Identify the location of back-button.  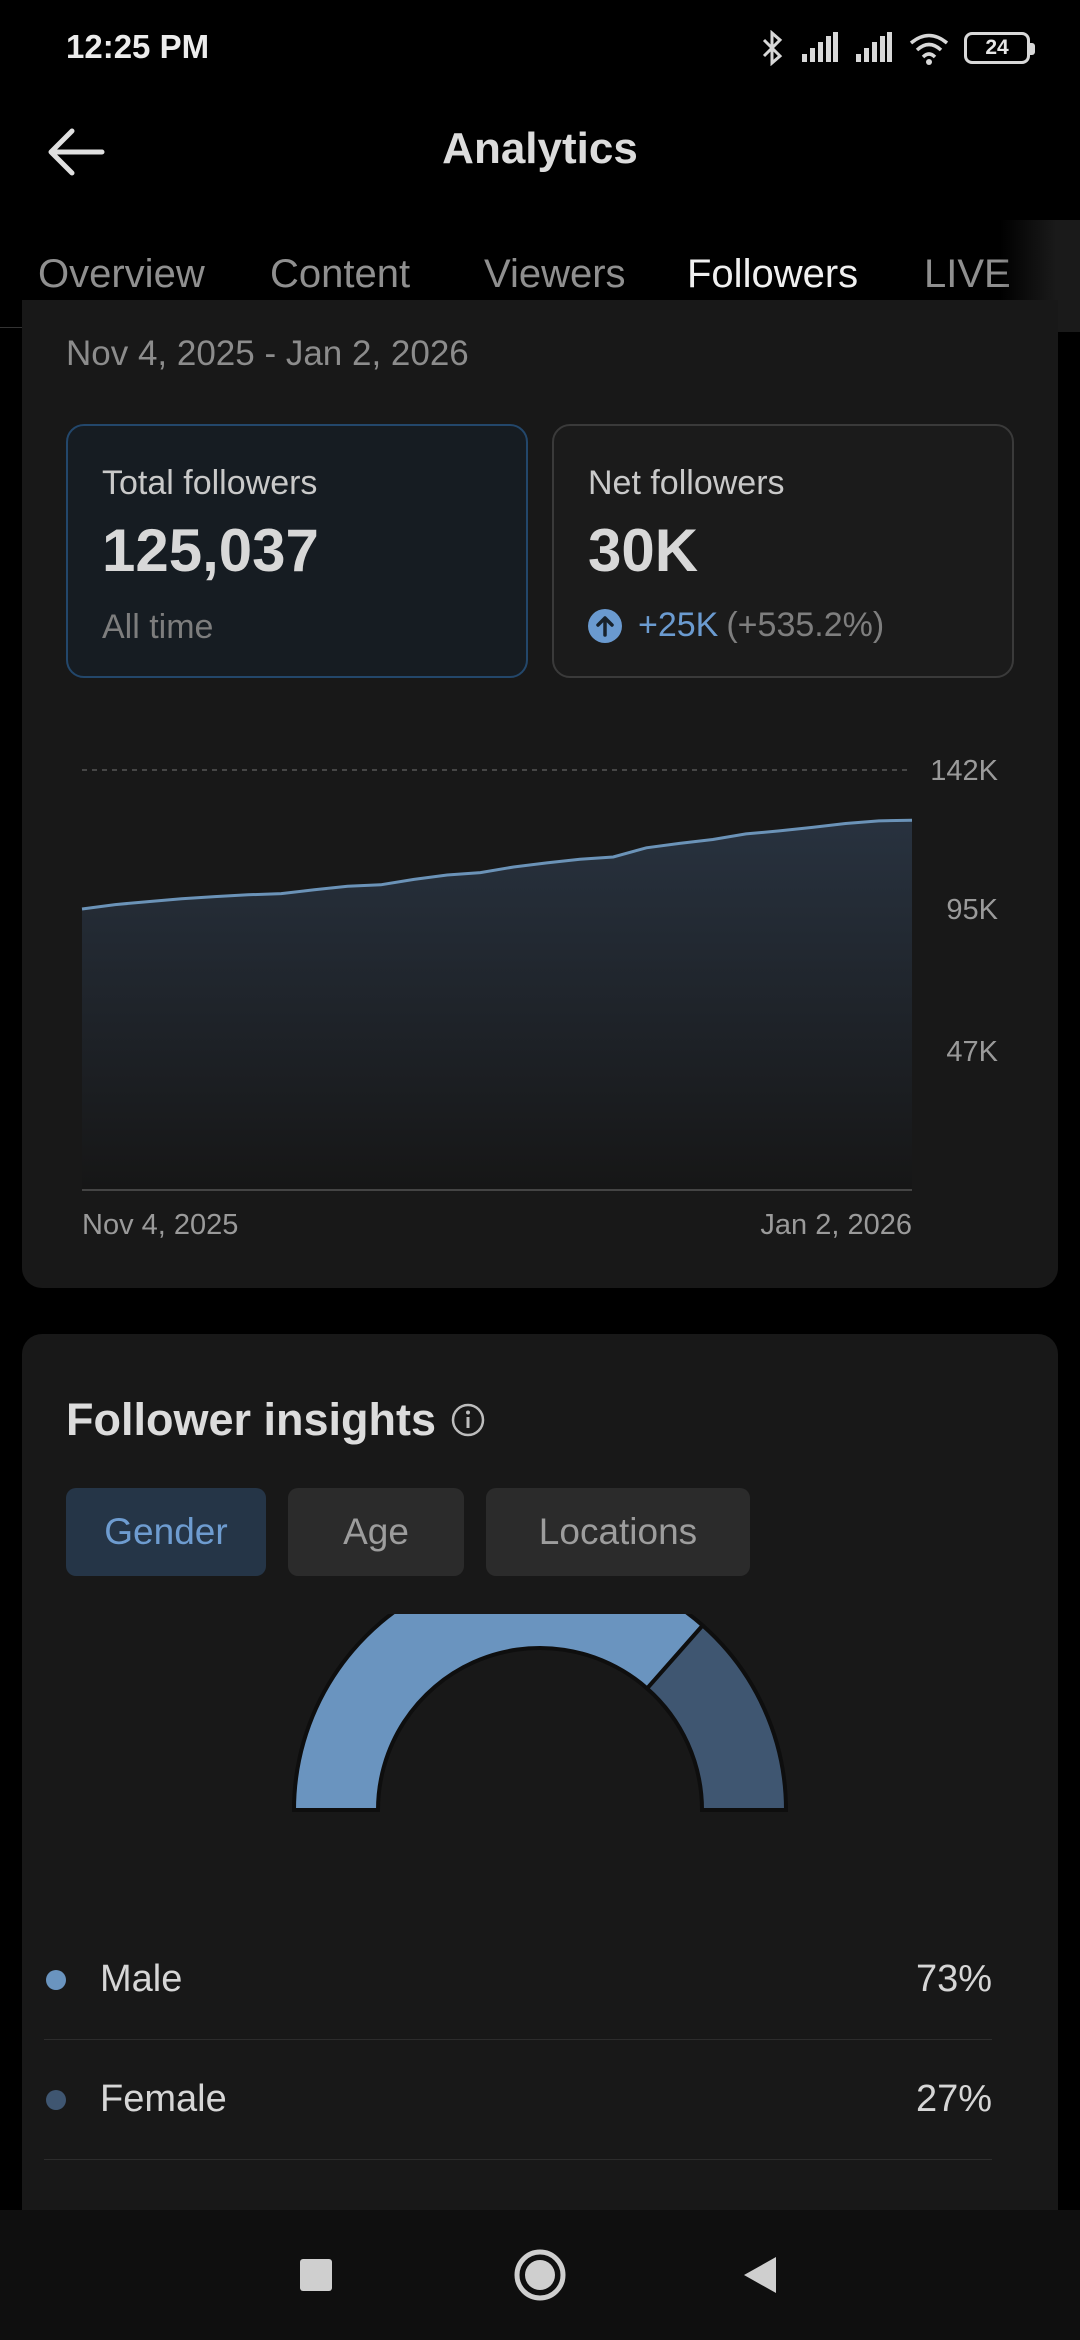
(76, 152).